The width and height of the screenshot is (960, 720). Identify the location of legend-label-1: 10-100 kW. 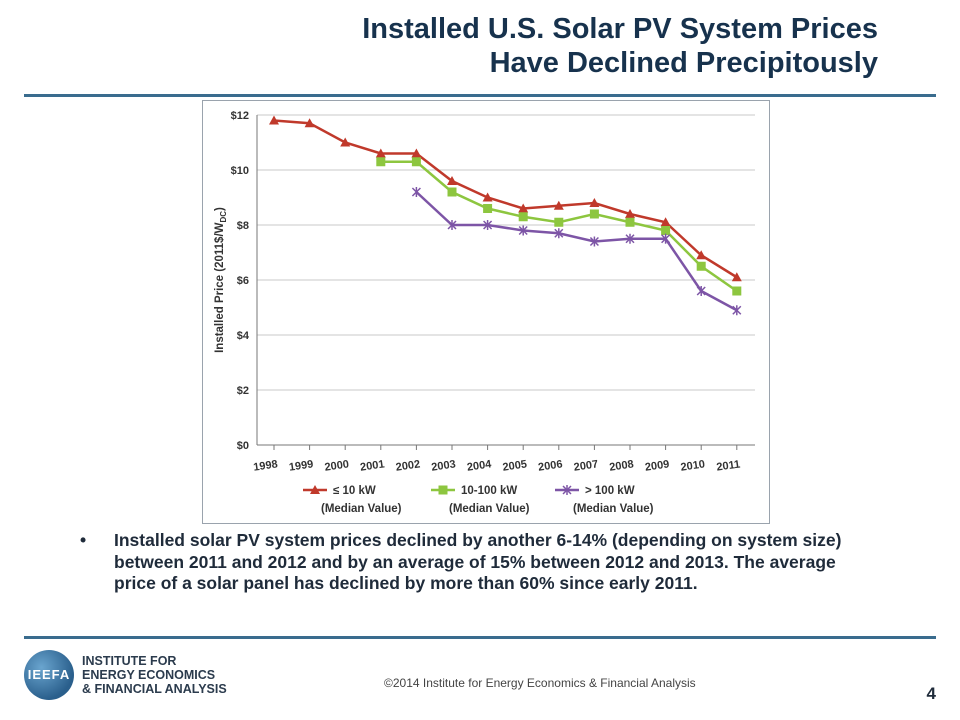
(489, 491).